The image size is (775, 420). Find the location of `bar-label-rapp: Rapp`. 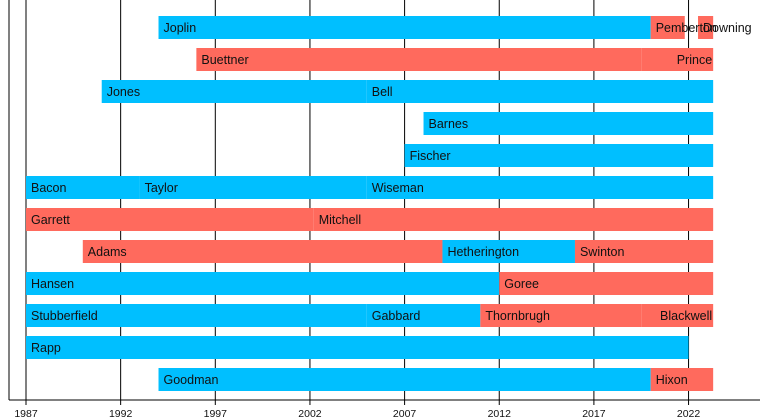

bar-label-rapp: Rapp is located at coordinates (46, 348).